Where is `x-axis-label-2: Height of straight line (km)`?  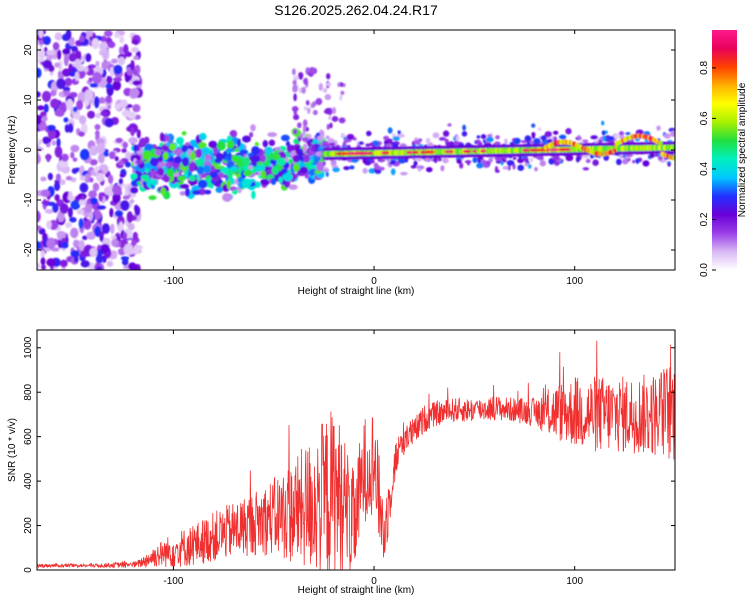 x-axis-label-2: Height of straight line (km) is located at coordinates (356, 590).